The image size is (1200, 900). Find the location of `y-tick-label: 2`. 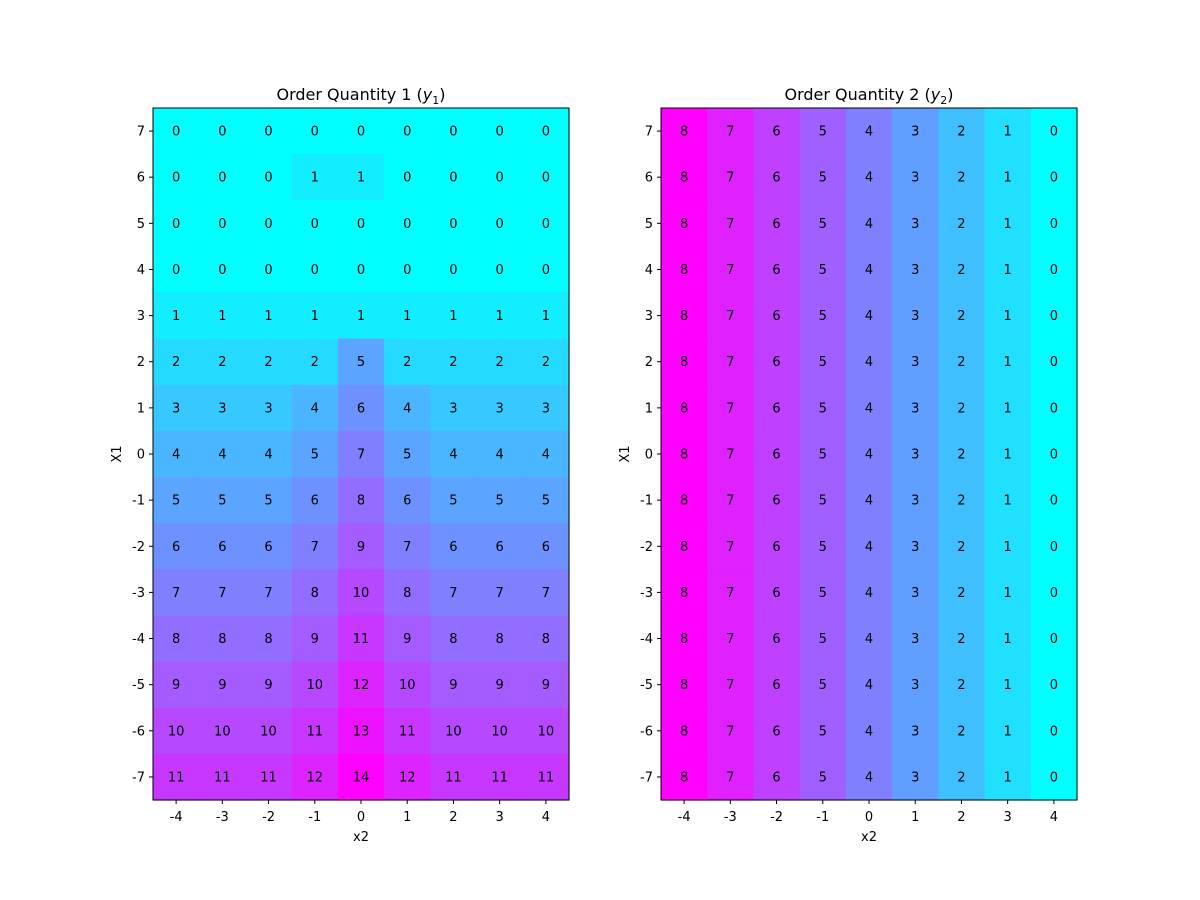

y-tick-label: 2 is located at coordinates (649, 362).